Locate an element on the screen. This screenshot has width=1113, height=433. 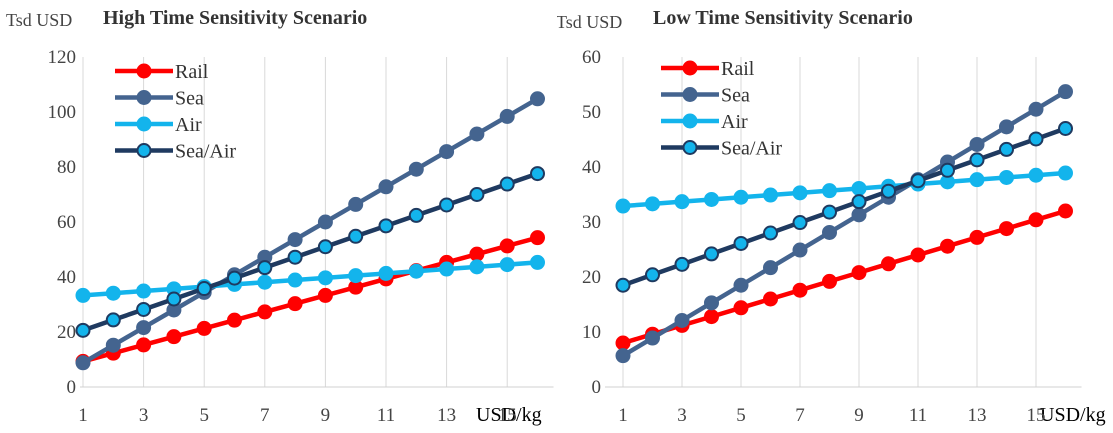
x-tick-label: 13 is located at coordinates (977, 415).